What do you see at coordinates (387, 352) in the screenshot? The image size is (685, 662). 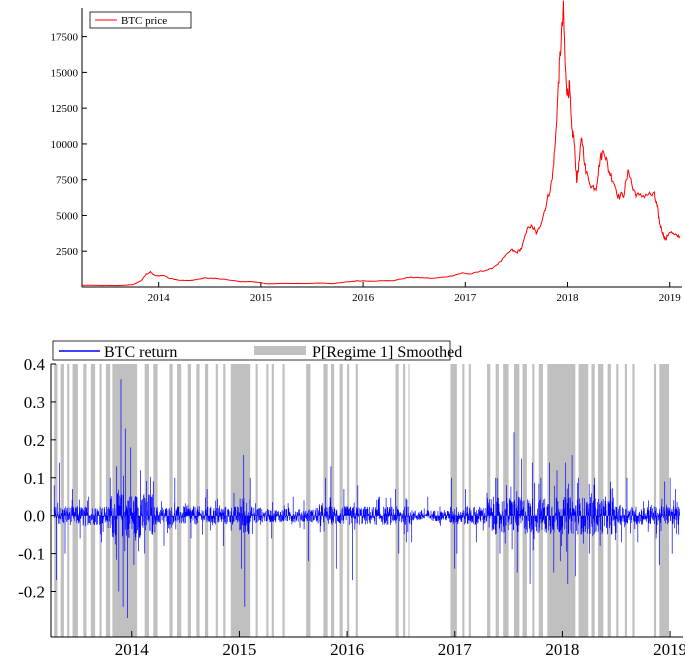 I see `legend-label-regime: P[Regime 1] Smoothed` at bounding box center [387, 352].